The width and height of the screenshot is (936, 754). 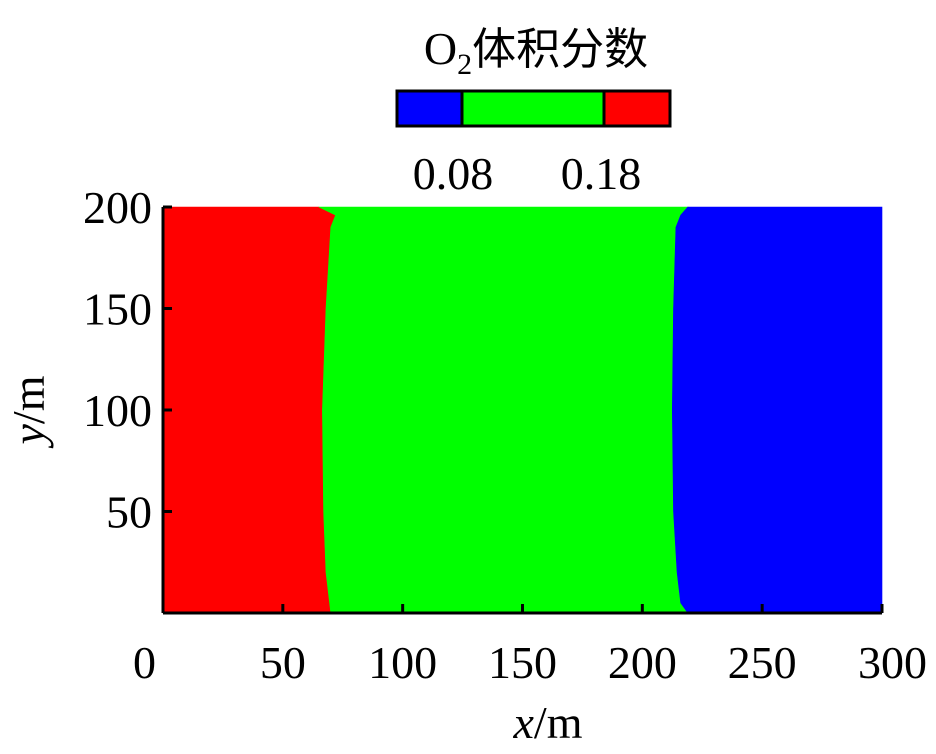 I want to click on y-axis-label-var: y, so click(x=28, y=435).